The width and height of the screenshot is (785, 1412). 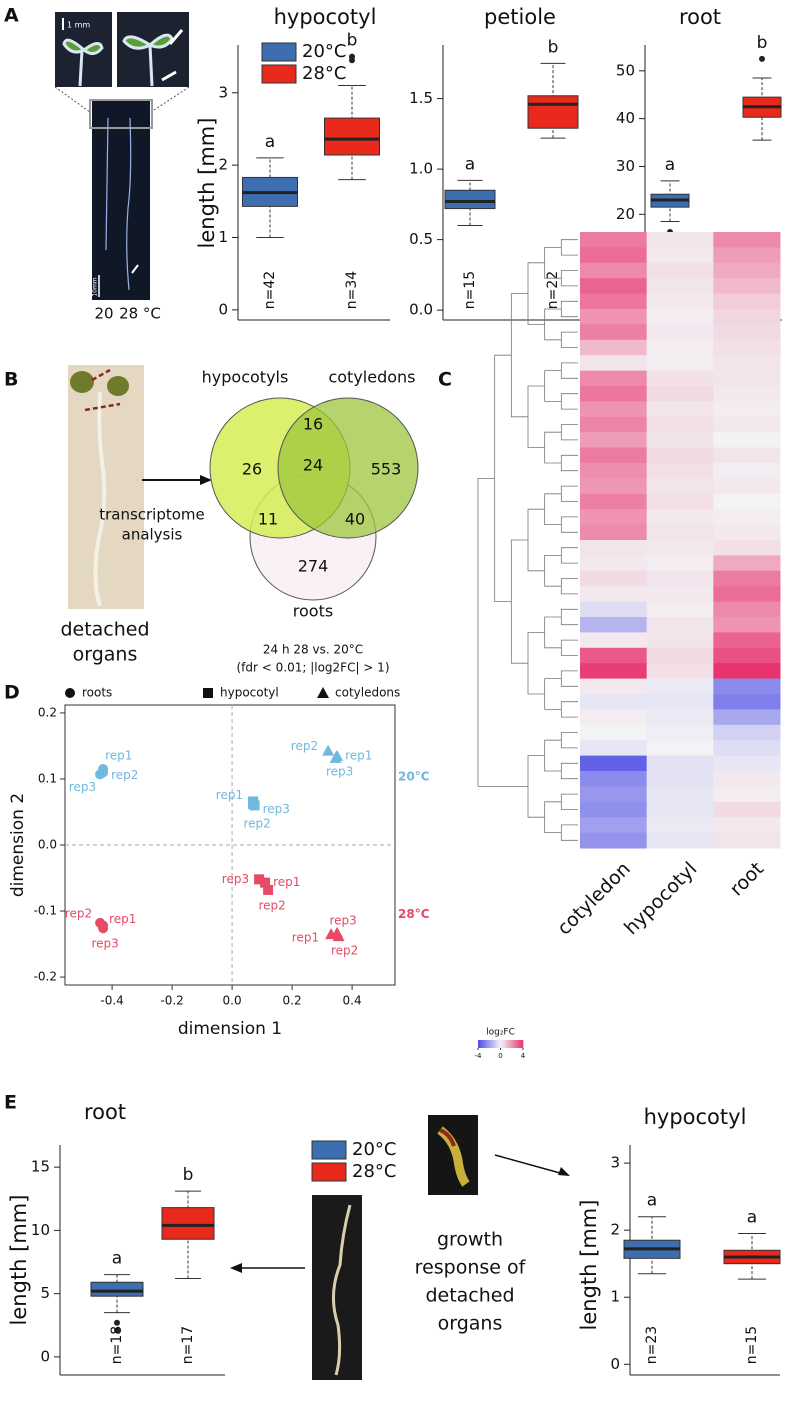 I want to click on venn-count: 26, so click(x=252, y=469).